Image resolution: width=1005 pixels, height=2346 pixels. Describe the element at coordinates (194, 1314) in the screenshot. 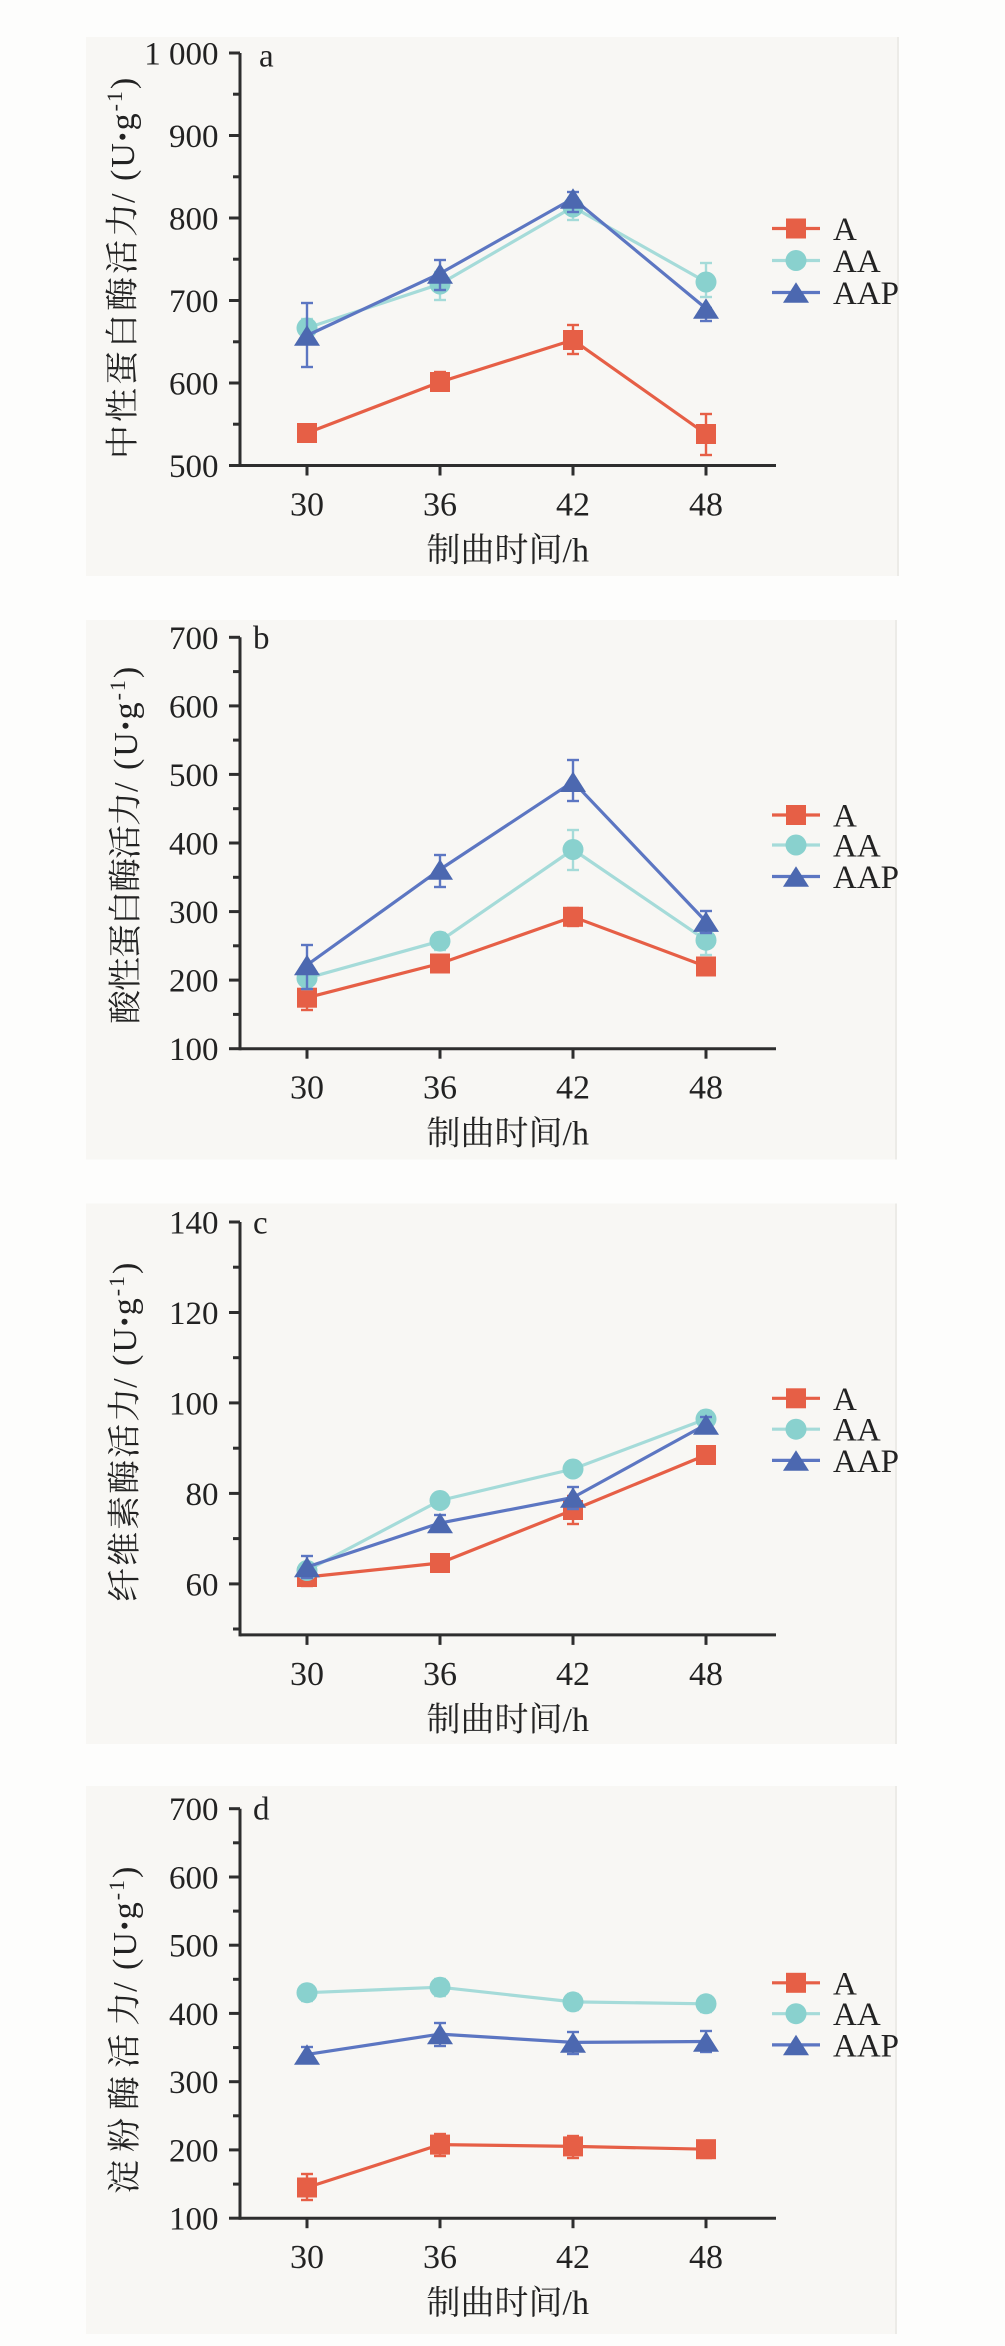

I see `svg-text: 120` at that location.